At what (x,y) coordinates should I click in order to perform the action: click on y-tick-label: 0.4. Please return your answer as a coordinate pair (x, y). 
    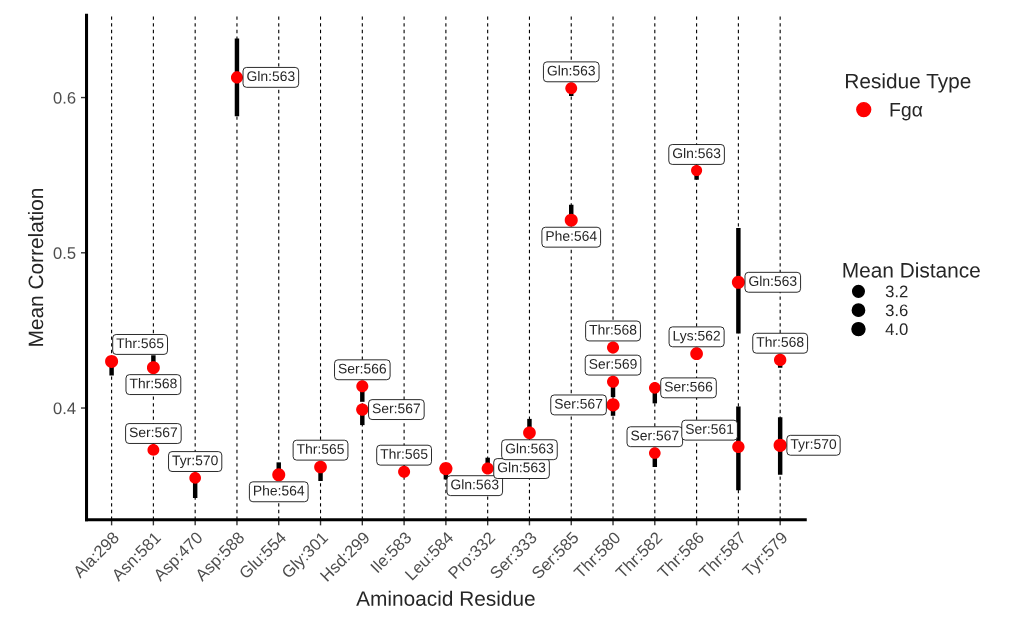
    Looking at the image, I should click on (64, 408).